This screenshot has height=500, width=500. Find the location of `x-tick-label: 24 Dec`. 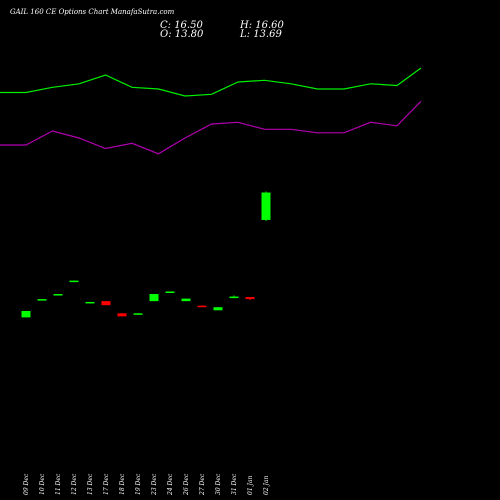

x-tick-label: 24 Dec is located at coordinates (170, 484).